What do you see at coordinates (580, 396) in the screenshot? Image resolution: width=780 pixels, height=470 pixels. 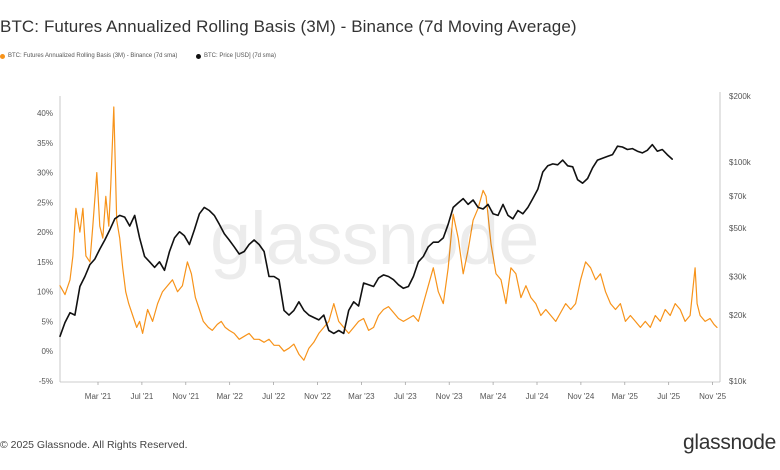 I see `x-axis-tick-label: Nov '24` at bounding box center [580, 396].